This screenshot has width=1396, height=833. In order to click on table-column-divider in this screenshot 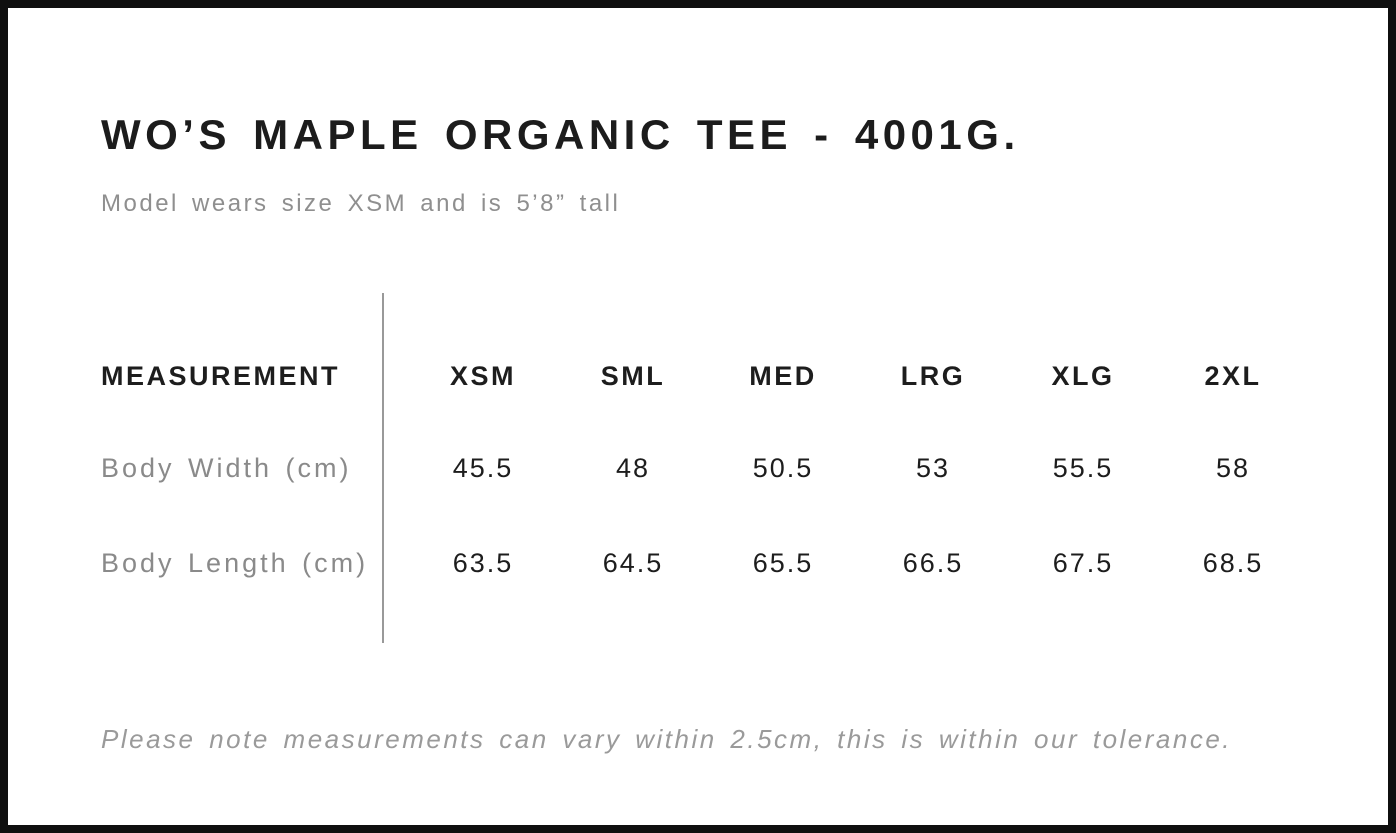, I will do `click(383, 468)`.